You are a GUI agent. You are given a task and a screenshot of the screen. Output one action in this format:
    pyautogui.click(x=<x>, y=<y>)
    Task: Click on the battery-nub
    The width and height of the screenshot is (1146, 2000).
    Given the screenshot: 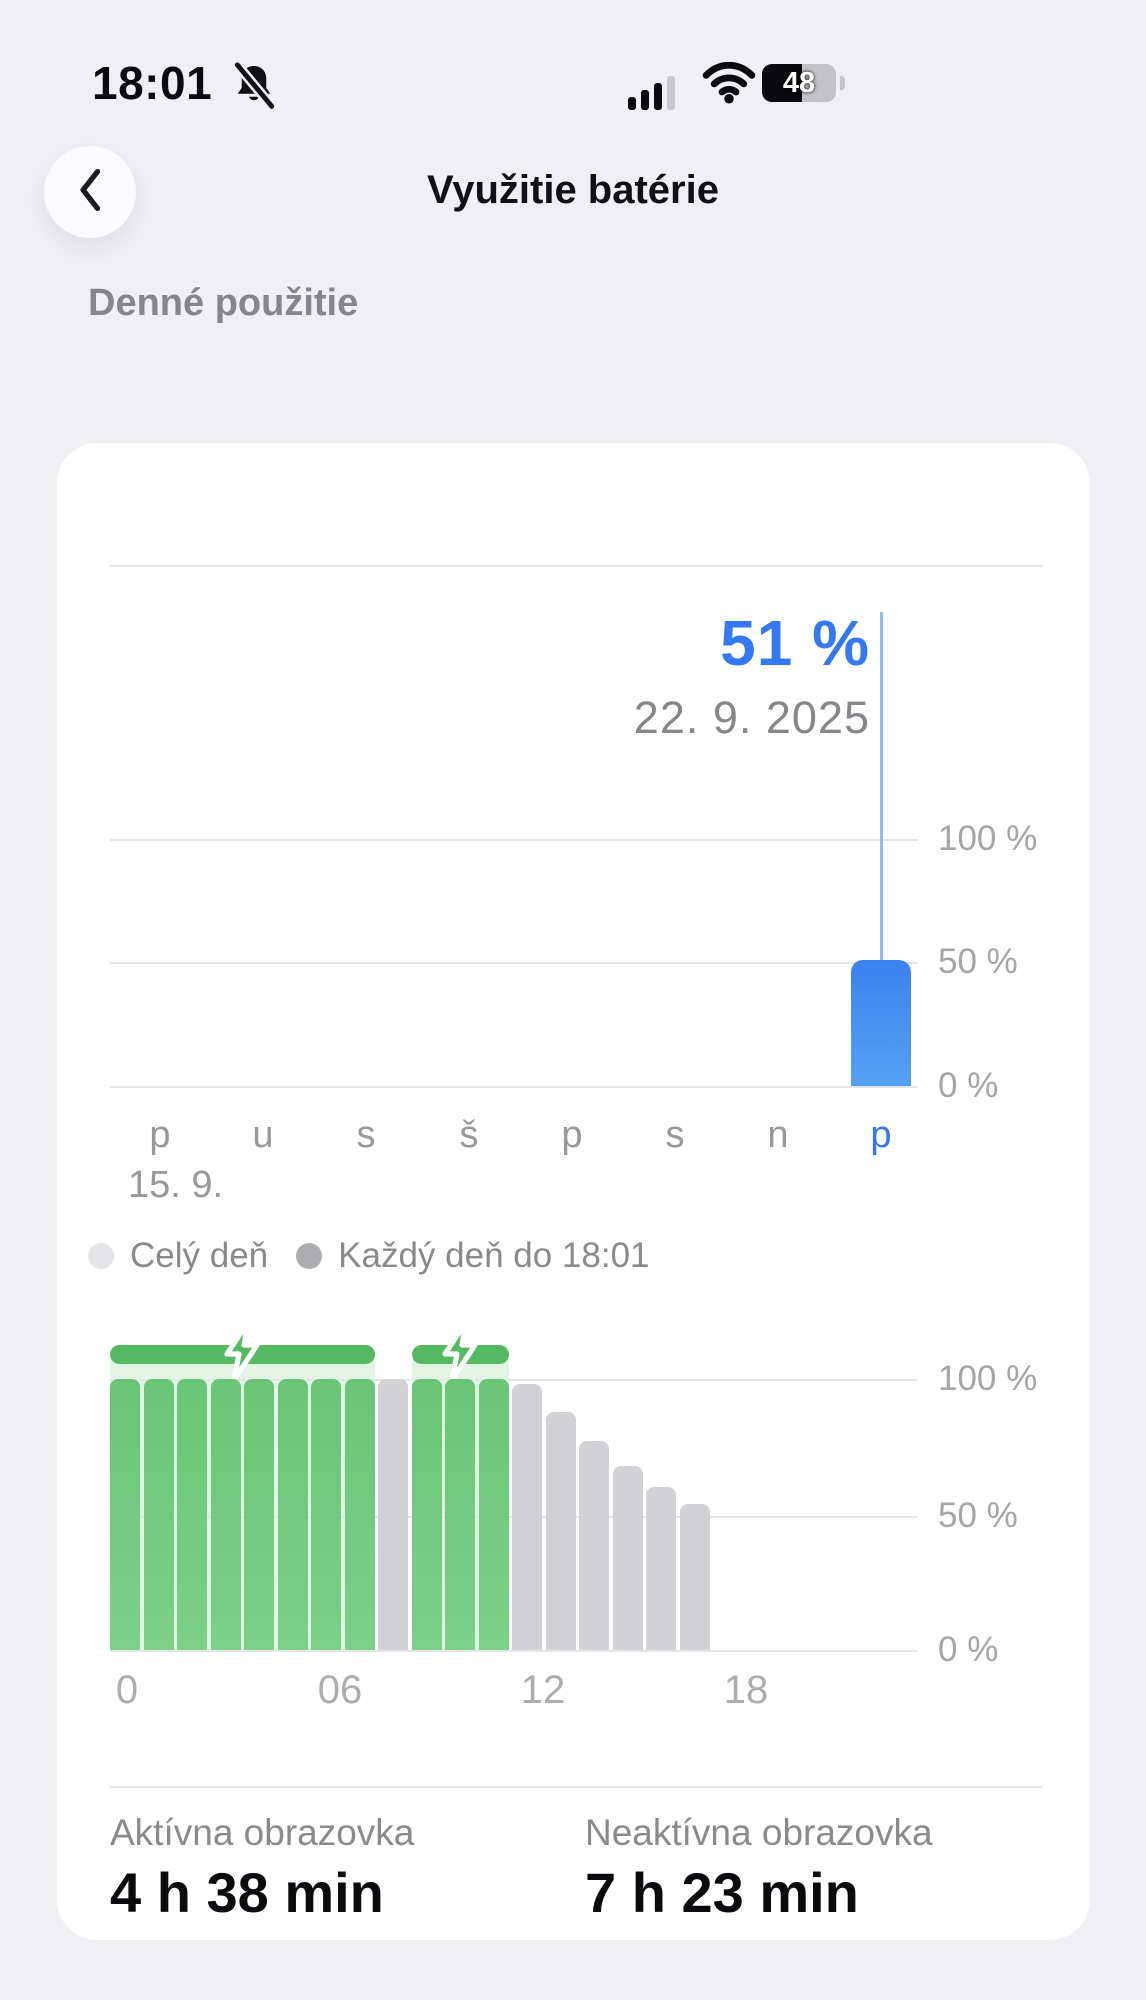 What is the action you would take?
    pyautogui.click(x=842, y=83)
    